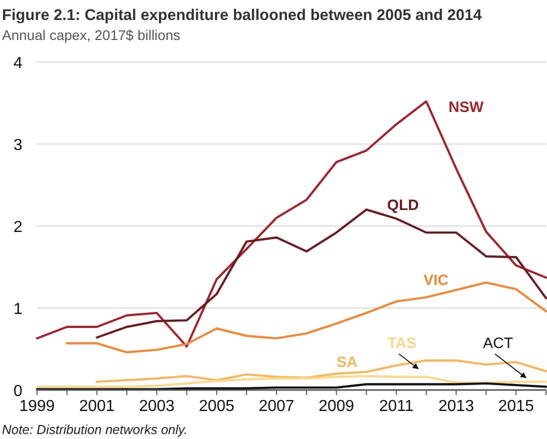 The height and width of the screenshot is (439, 547). What do you see at coordinates (18, 145) in the screenshot?
I see `y-tick-label: 3` at bounding box center [18, 145].